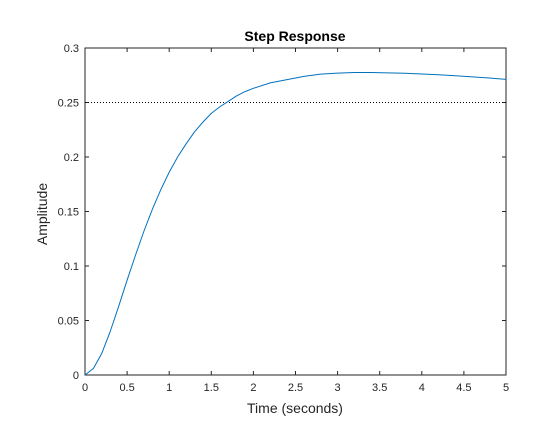  I want to click on y-tick-label: 0.05, so click(68, 322).